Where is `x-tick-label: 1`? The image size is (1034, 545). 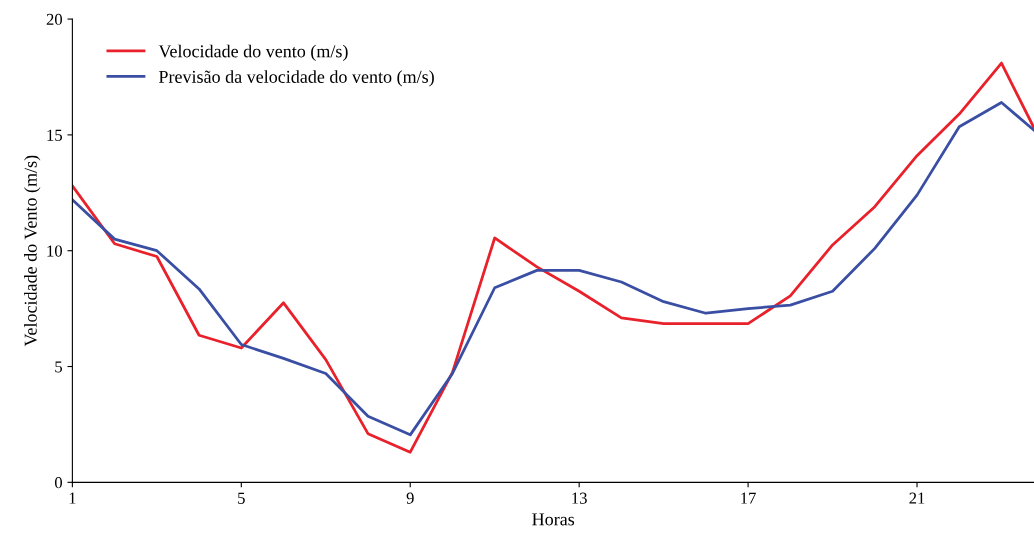
x-tick-label: 1 is located at coordinates (72, 498).